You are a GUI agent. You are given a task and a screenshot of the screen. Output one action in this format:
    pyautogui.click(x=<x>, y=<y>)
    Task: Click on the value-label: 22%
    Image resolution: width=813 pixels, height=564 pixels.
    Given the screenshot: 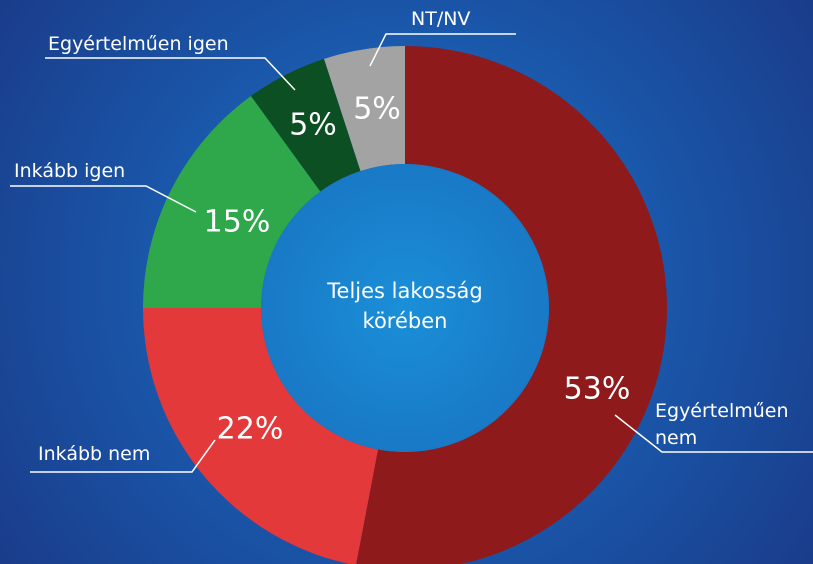 What is the action you would take?
    pyautogui.click(x=250, y=429)
    